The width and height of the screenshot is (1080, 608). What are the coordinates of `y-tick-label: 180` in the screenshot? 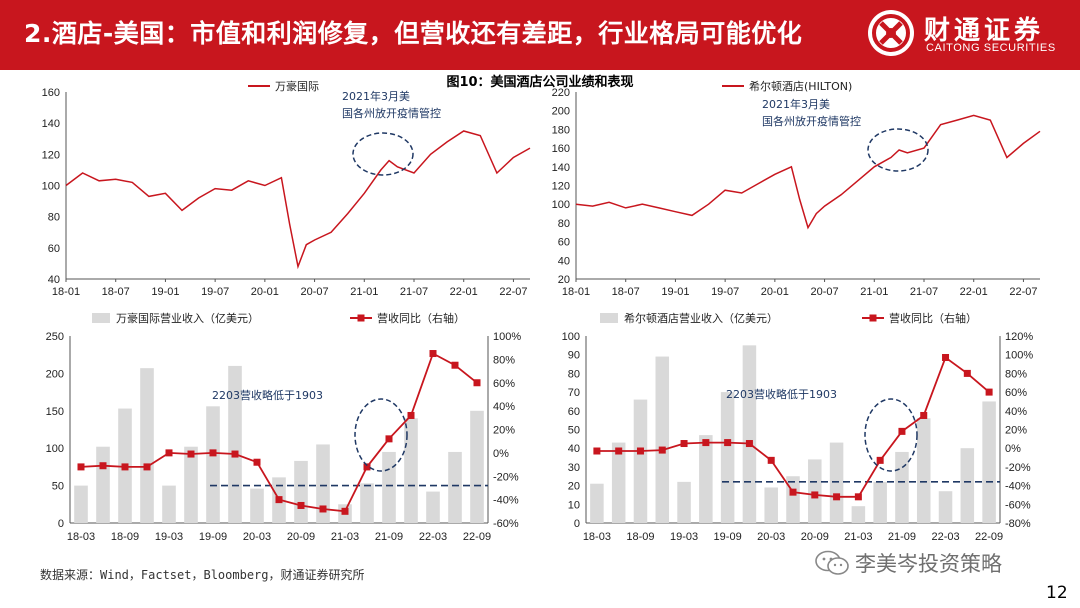 It's located at (561, 130).